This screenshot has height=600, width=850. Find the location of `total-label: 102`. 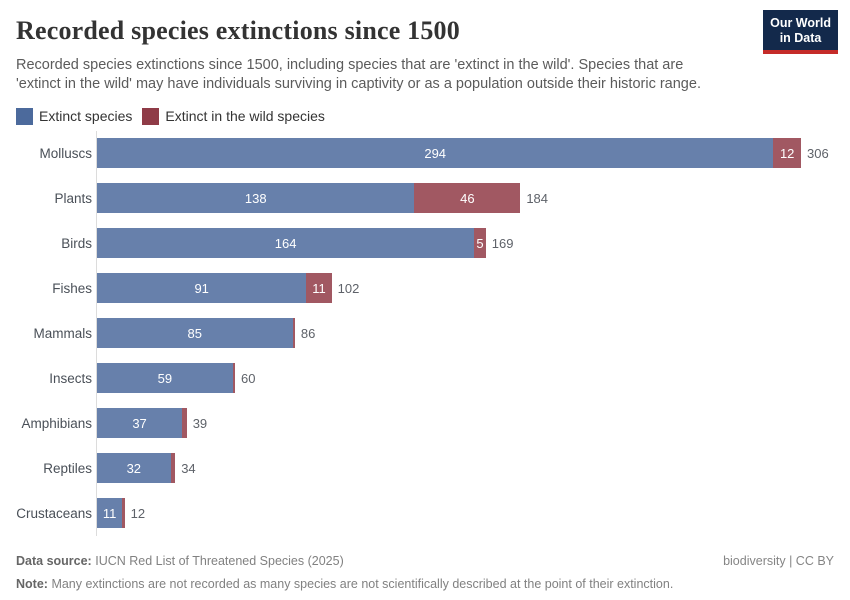

total-label: 102 is located at coordinates (348, 288).